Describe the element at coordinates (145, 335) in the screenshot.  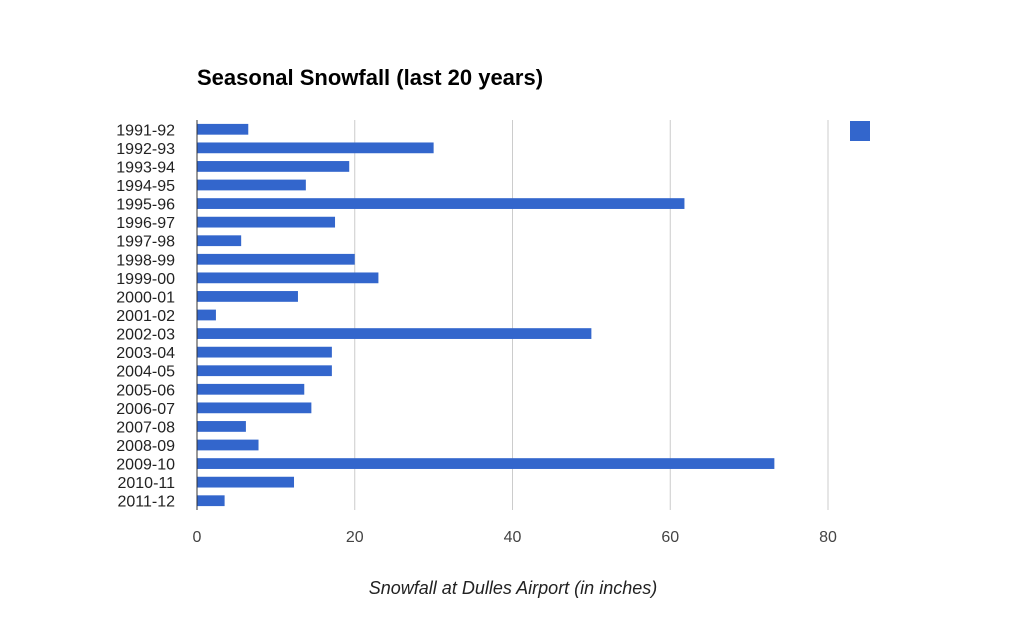
I see `category-label: 2002-03` at that location.